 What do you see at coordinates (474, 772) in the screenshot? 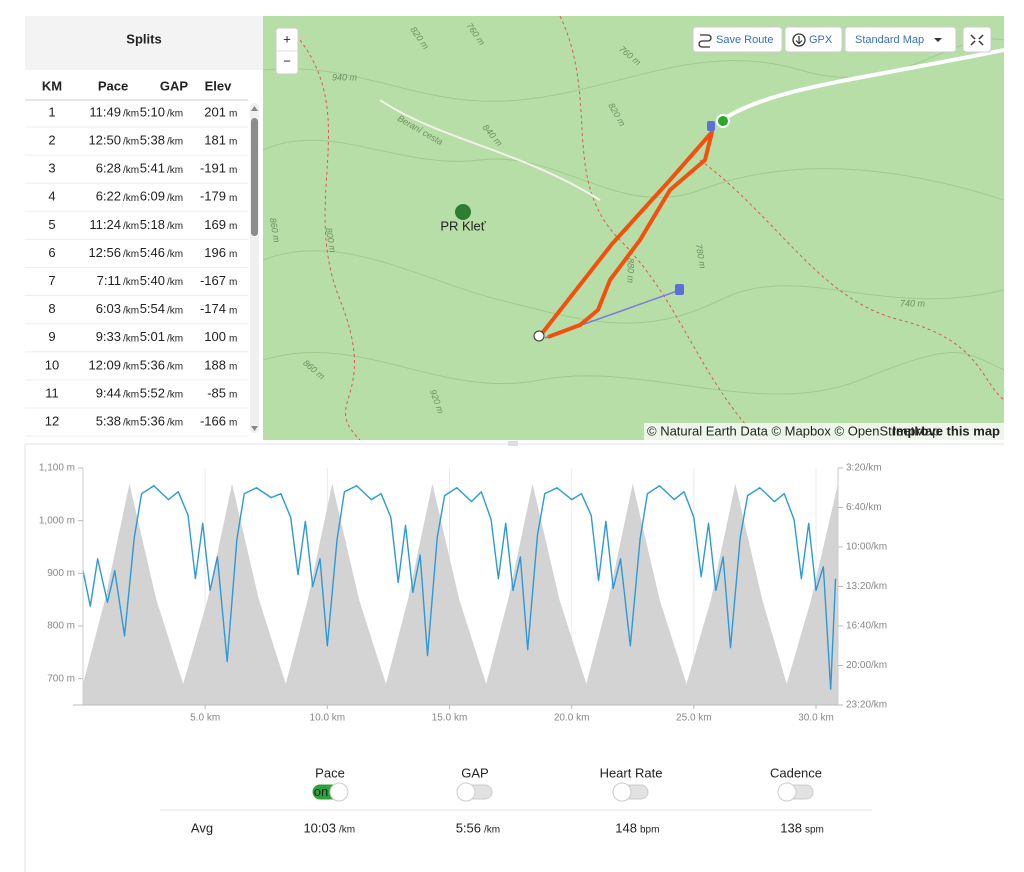
I see `metric-name: GAP` at bounding box center [474, 772].